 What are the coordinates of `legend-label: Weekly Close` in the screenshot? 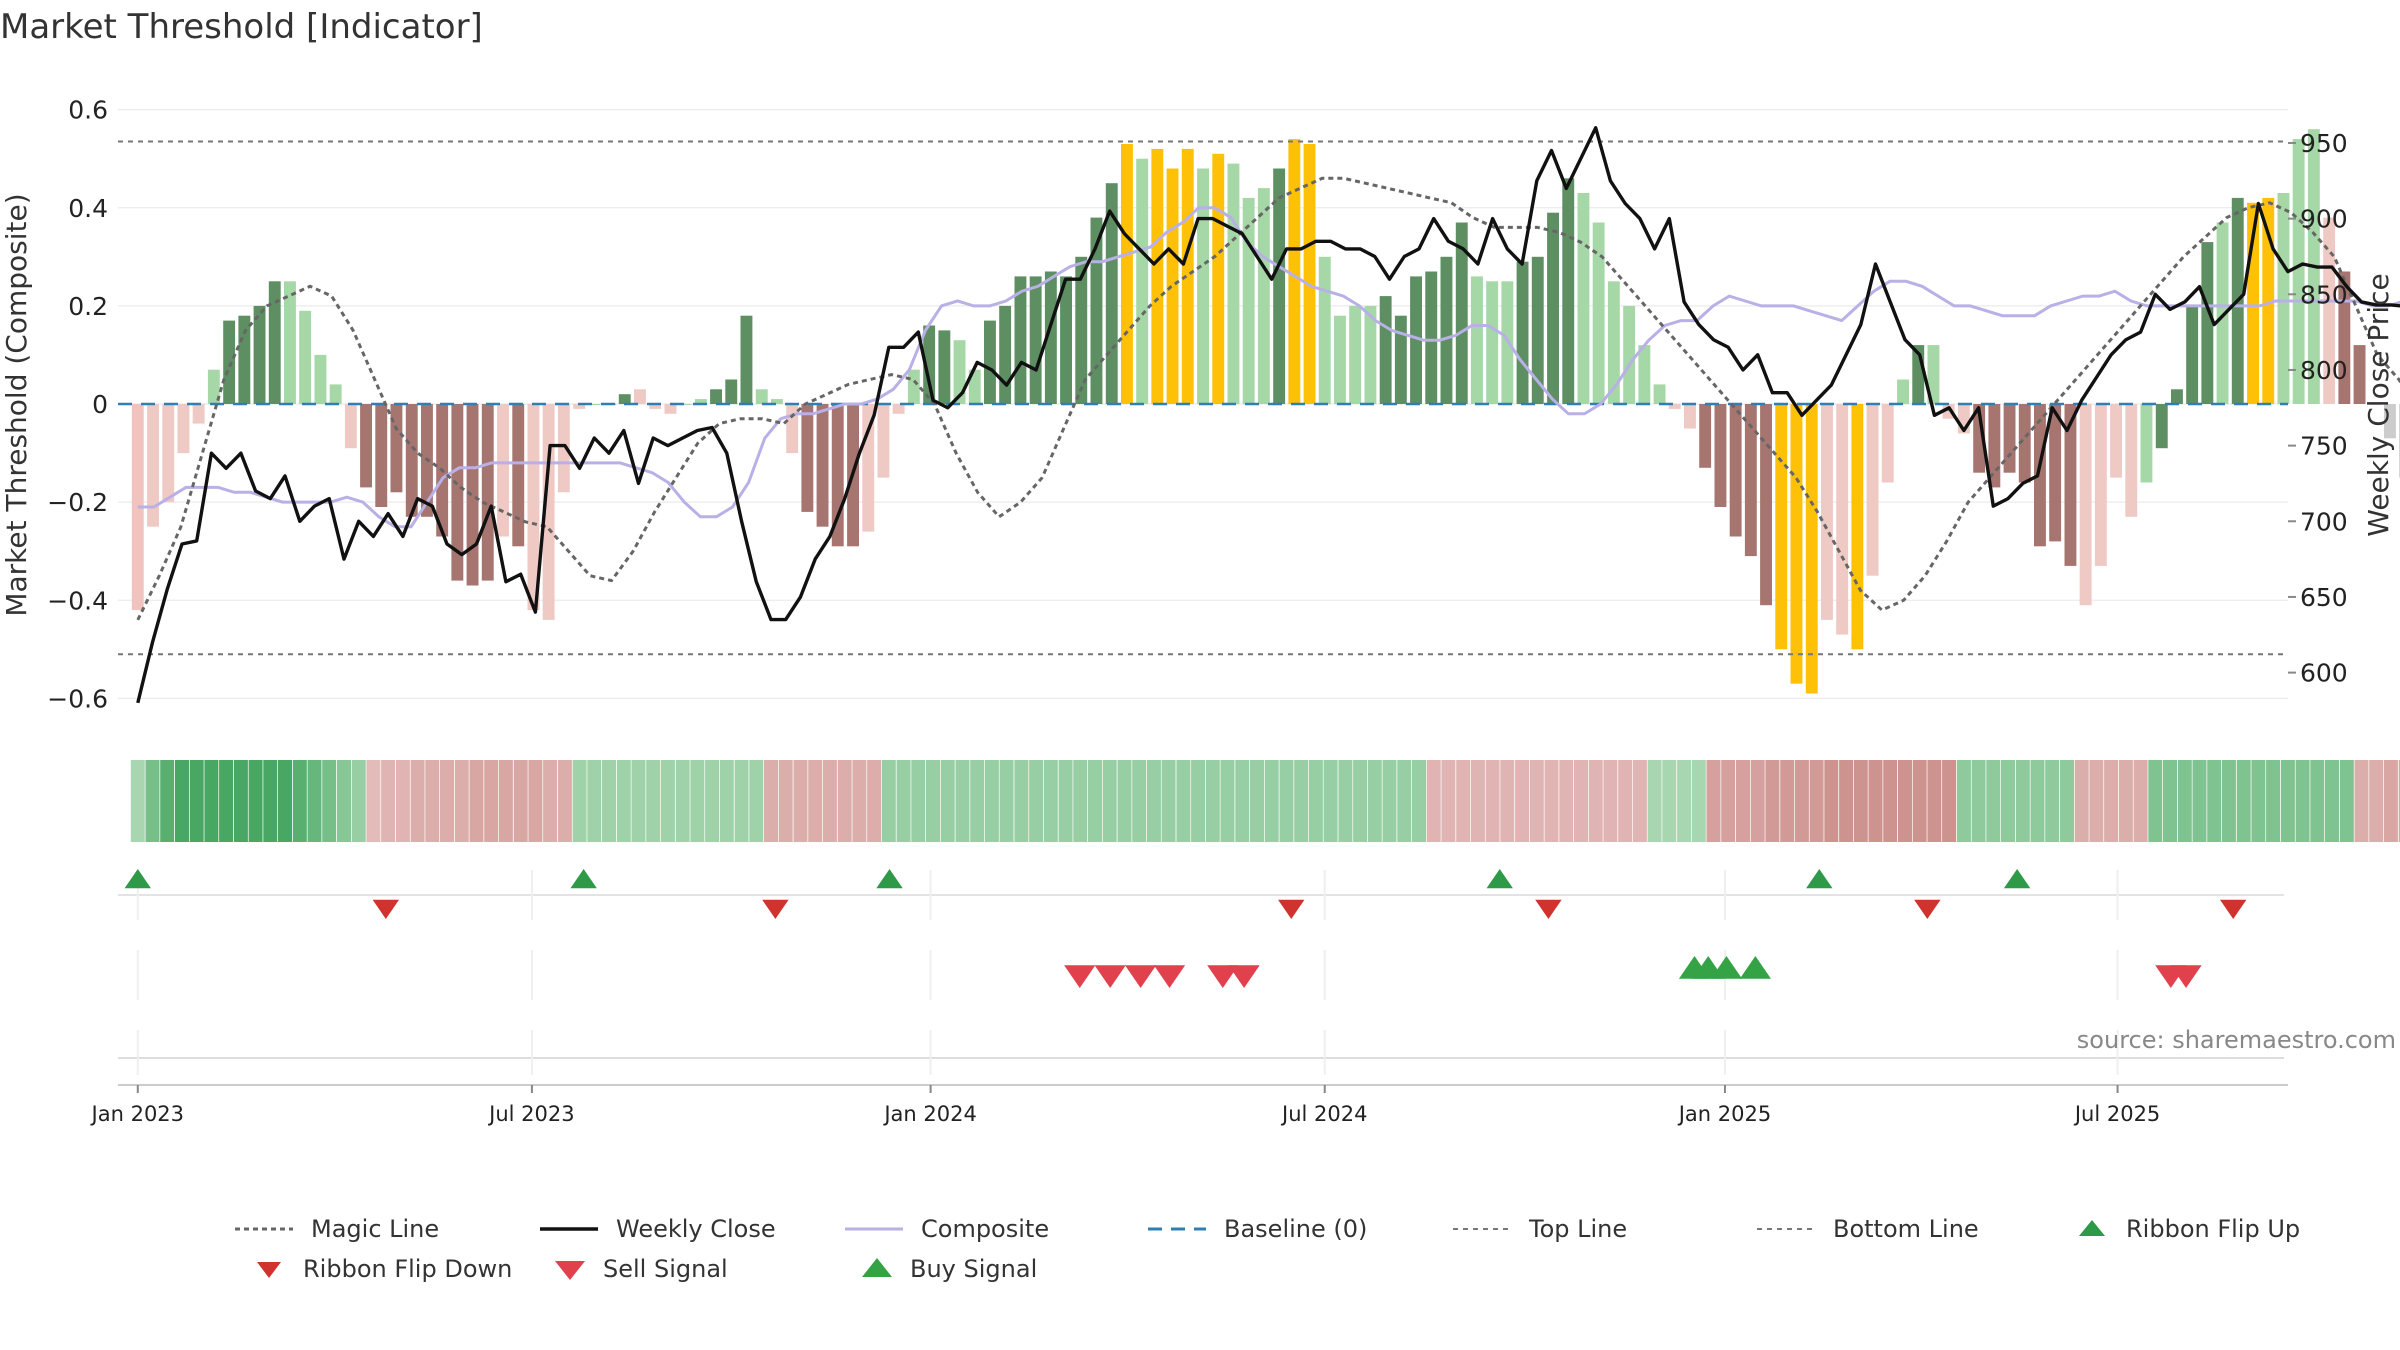 It's located at (696, 1229).